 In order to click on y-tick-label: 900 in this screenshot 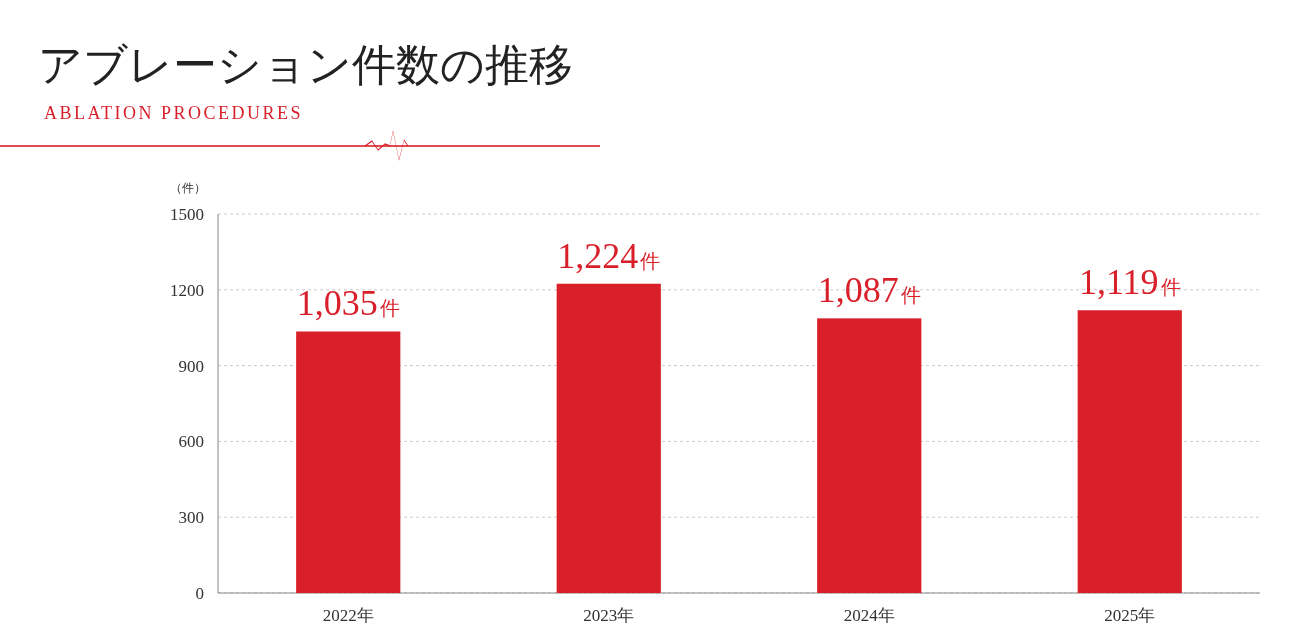, I will do `click(191, 366)`.